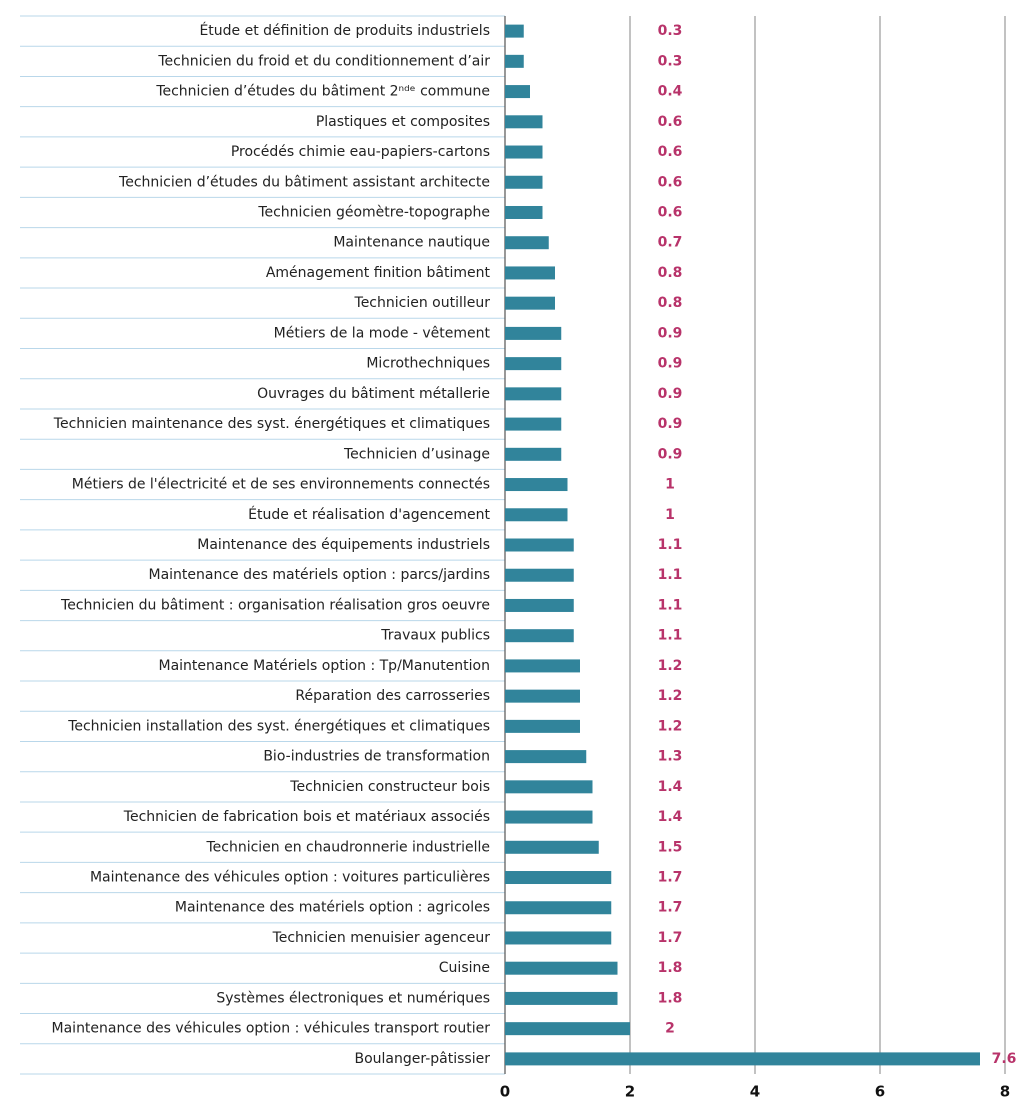 Image resolution: width=1020 pixels, height=1099 pixels. Describe the element at coordinates (880, 1091) in the screenshot. I see `x-tick-label: 6` at that location.